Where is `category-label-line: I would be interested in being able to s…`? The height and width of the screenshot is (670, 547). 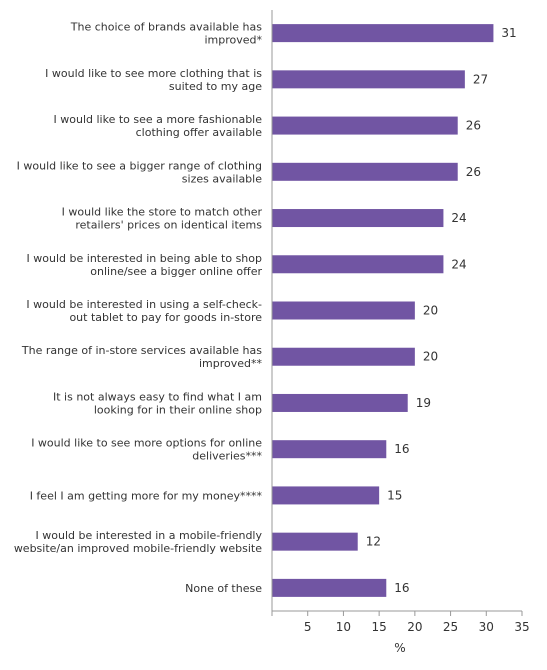 category-label-line: I would be interested in being able to s… is located at coordinates (144, 258).